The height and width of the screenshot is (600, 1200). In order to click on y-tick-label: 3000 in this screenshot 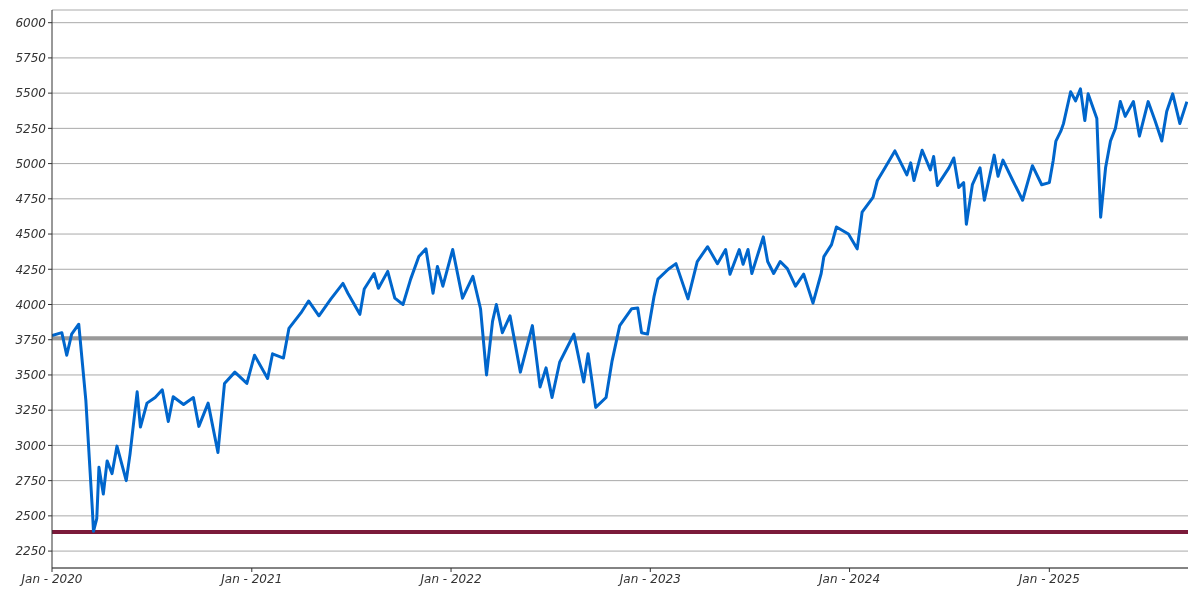, I will do `click(31, 445)`.